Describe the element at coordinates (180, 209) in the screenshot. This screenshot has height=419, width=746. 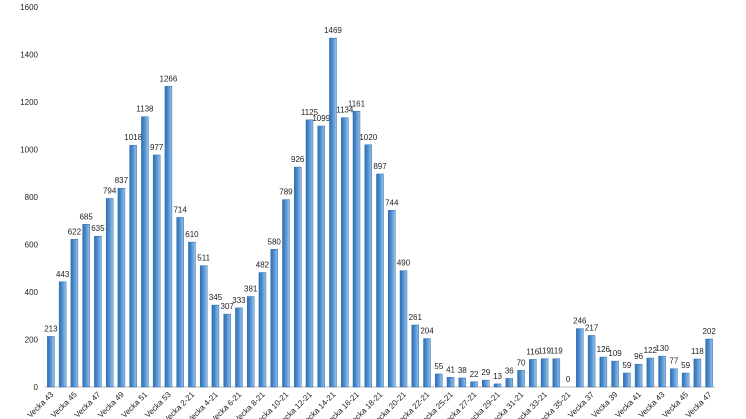
I see `data-label: 714` at that location.